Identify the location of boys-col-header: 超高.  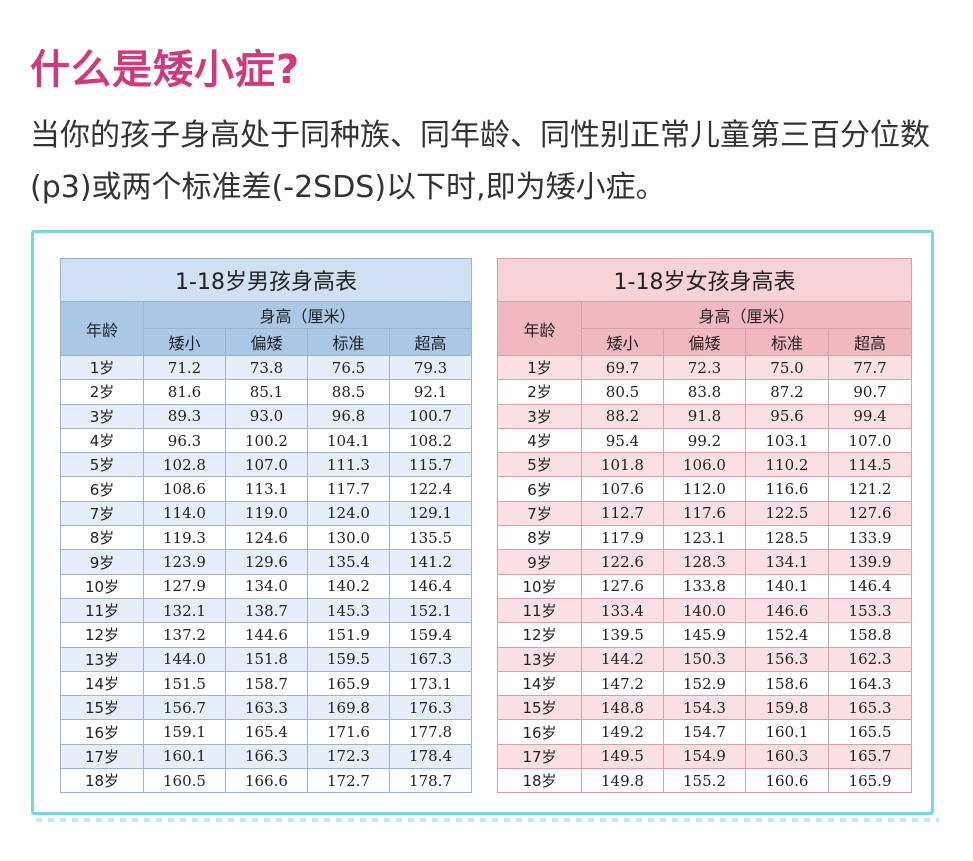
(430, 342).